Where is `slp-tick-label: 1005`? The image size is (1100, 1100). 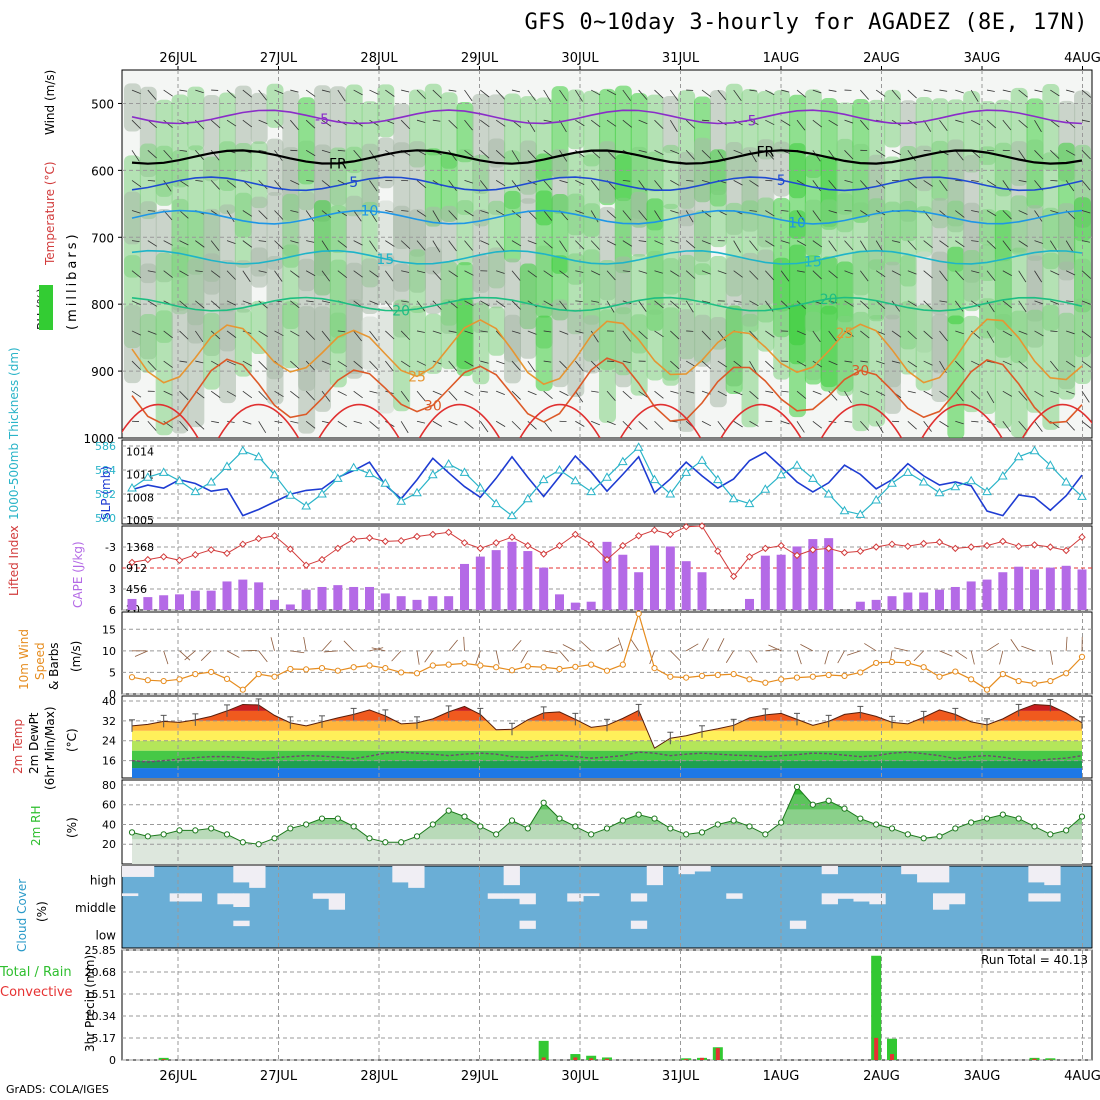 slp-tick-label: 1005 is located at coordinates (140, 520).